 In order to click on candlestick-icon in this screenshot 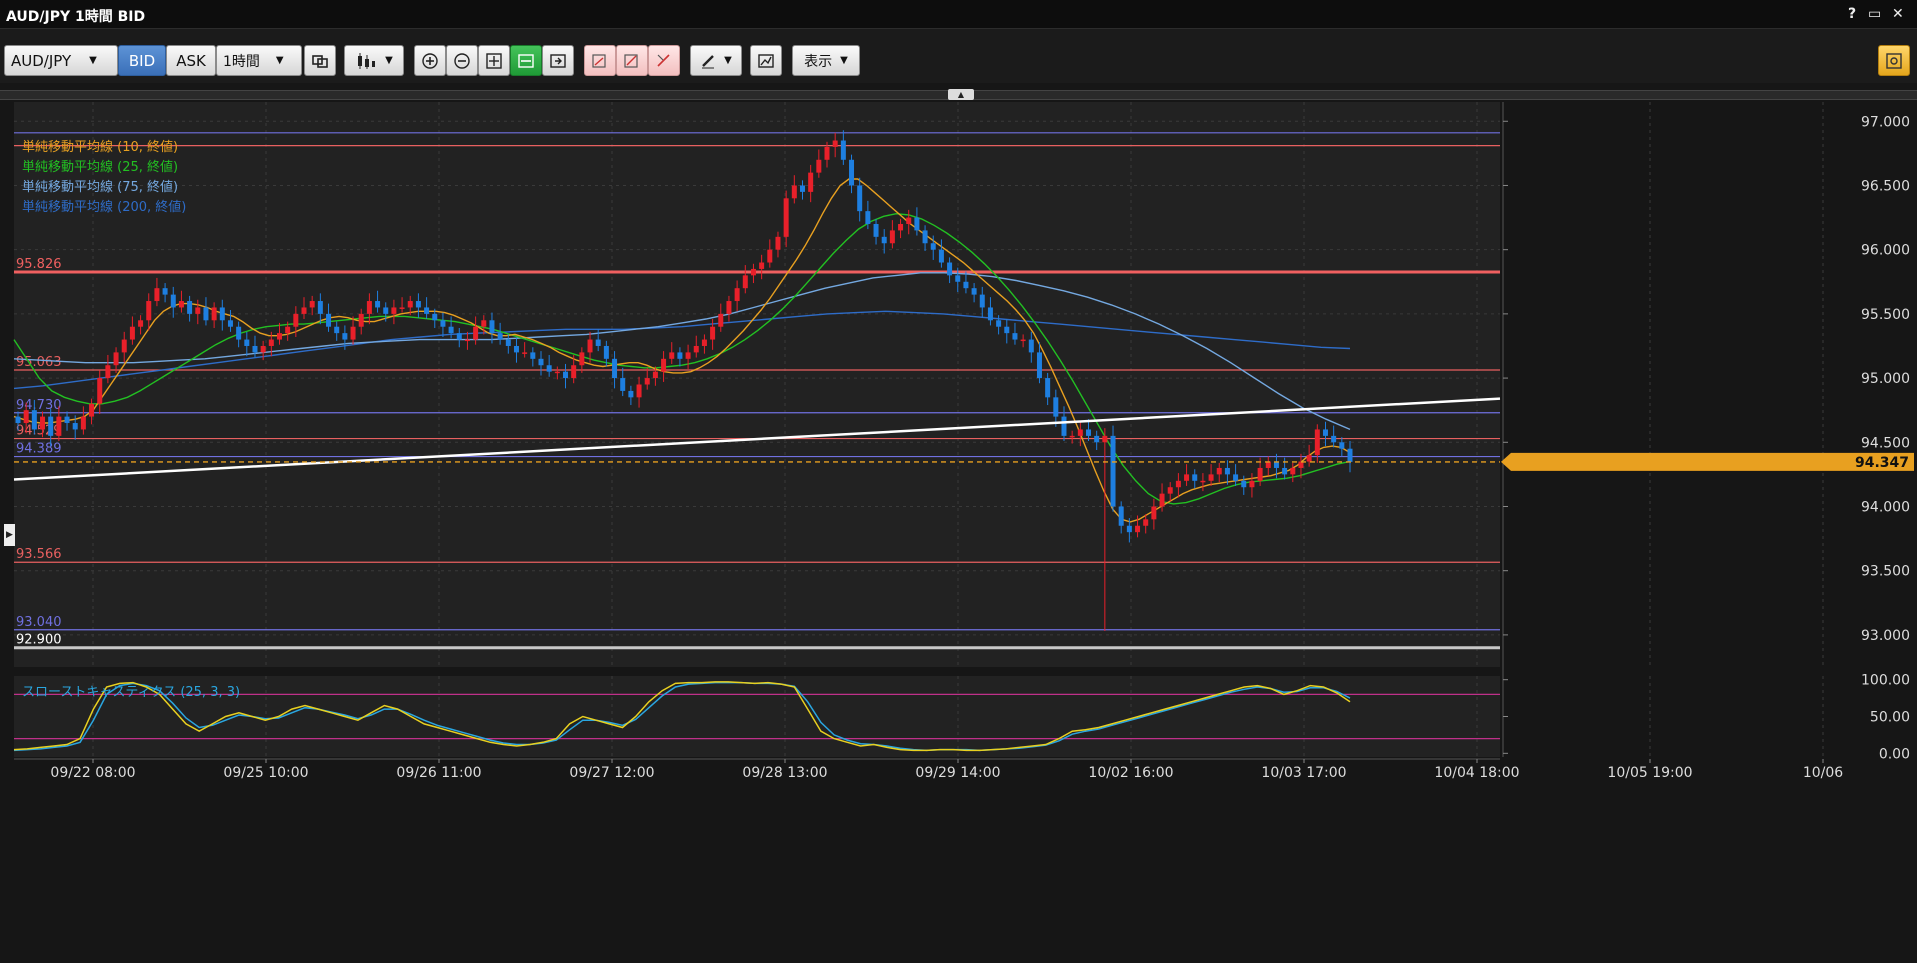, I will do `click(367, 60)`.